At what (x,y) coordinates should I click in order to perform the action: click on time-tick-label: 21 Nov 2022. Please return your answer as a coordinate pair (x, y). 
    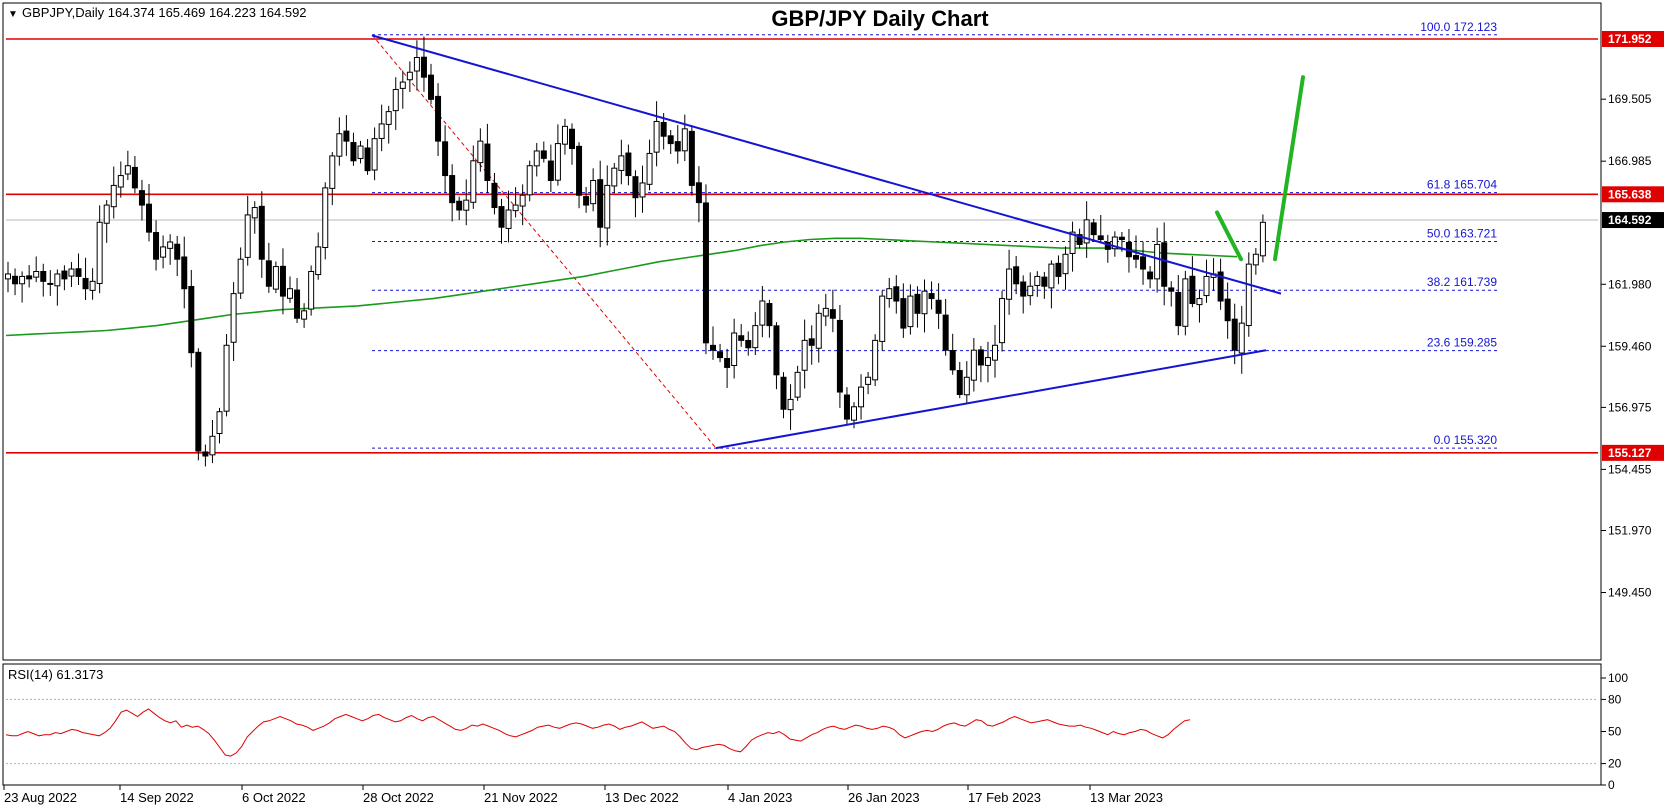
    Looking at the image, I should click on (521, 797).